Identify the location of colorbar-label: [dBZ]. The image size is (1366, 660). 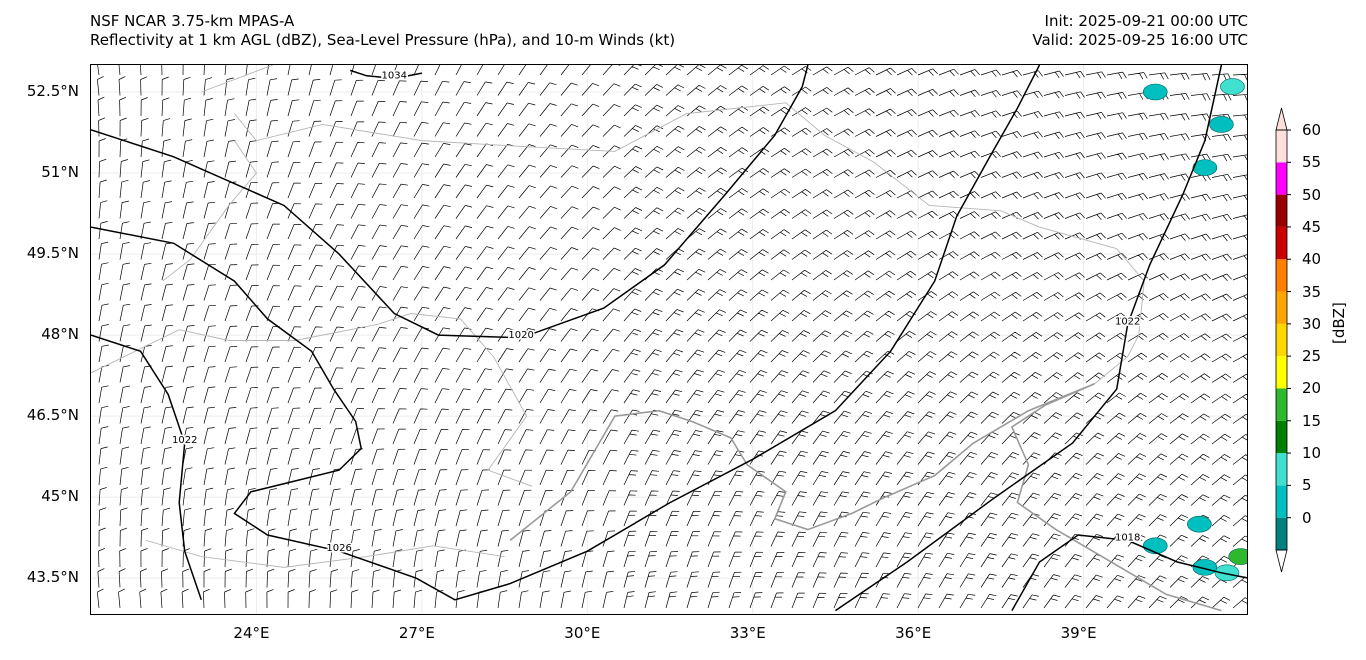
(1339, 323).